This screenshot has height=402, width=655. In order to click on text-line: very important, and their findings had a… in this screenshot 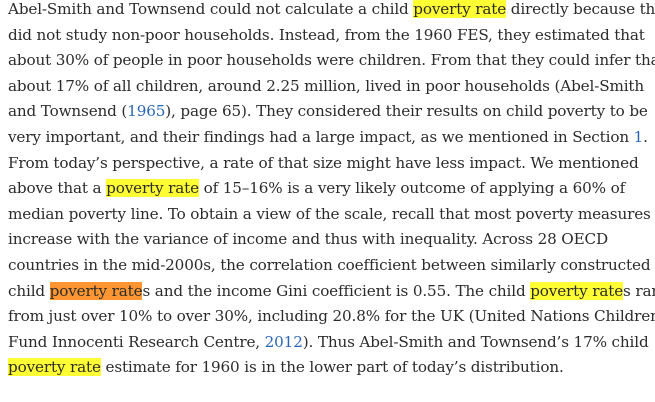, I will do `click(328, 138)`.